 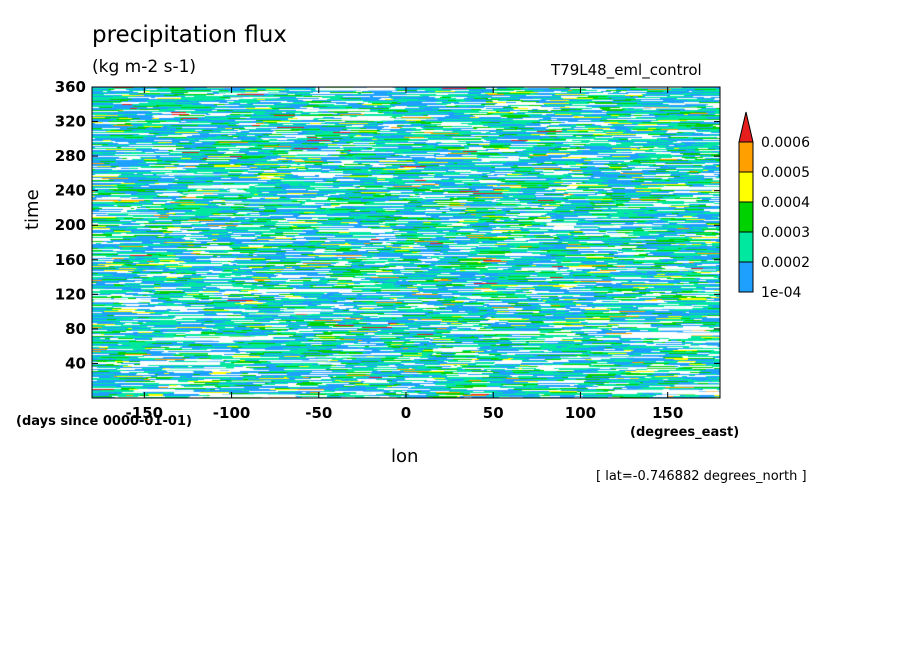 What do you see at coordinates (785, 203) in the screenshot?
I see `colorbar-label: 0.0004` at bounding box center [785, 203].